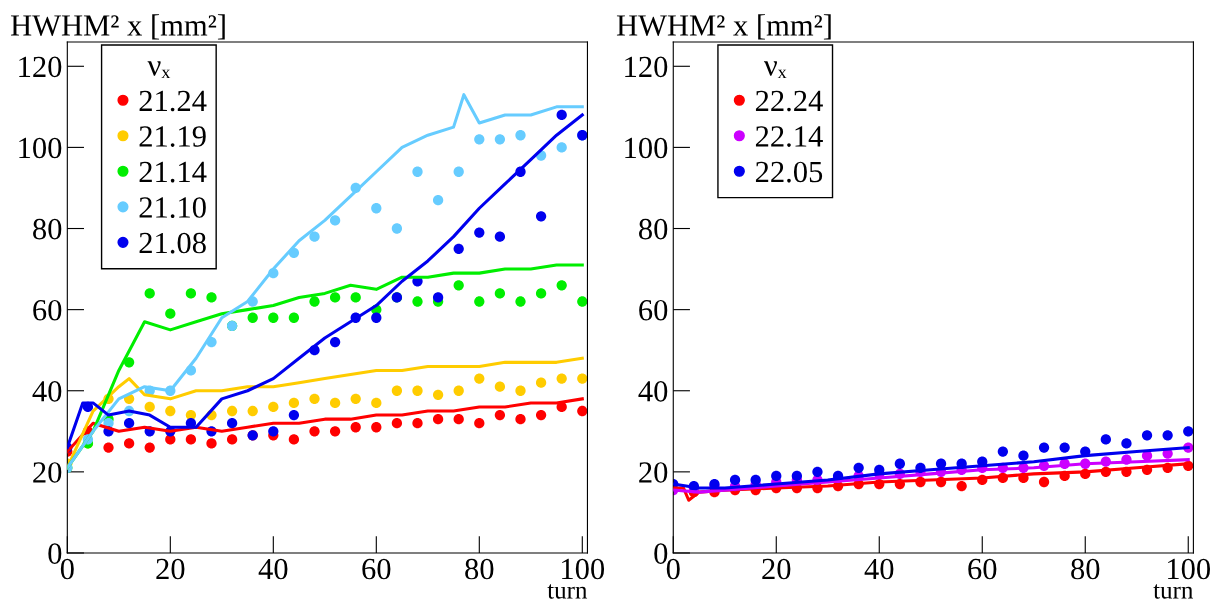 This screenshot has height=608, width=1224. I want to click on legend-label: 22.24, so click(789, 101).